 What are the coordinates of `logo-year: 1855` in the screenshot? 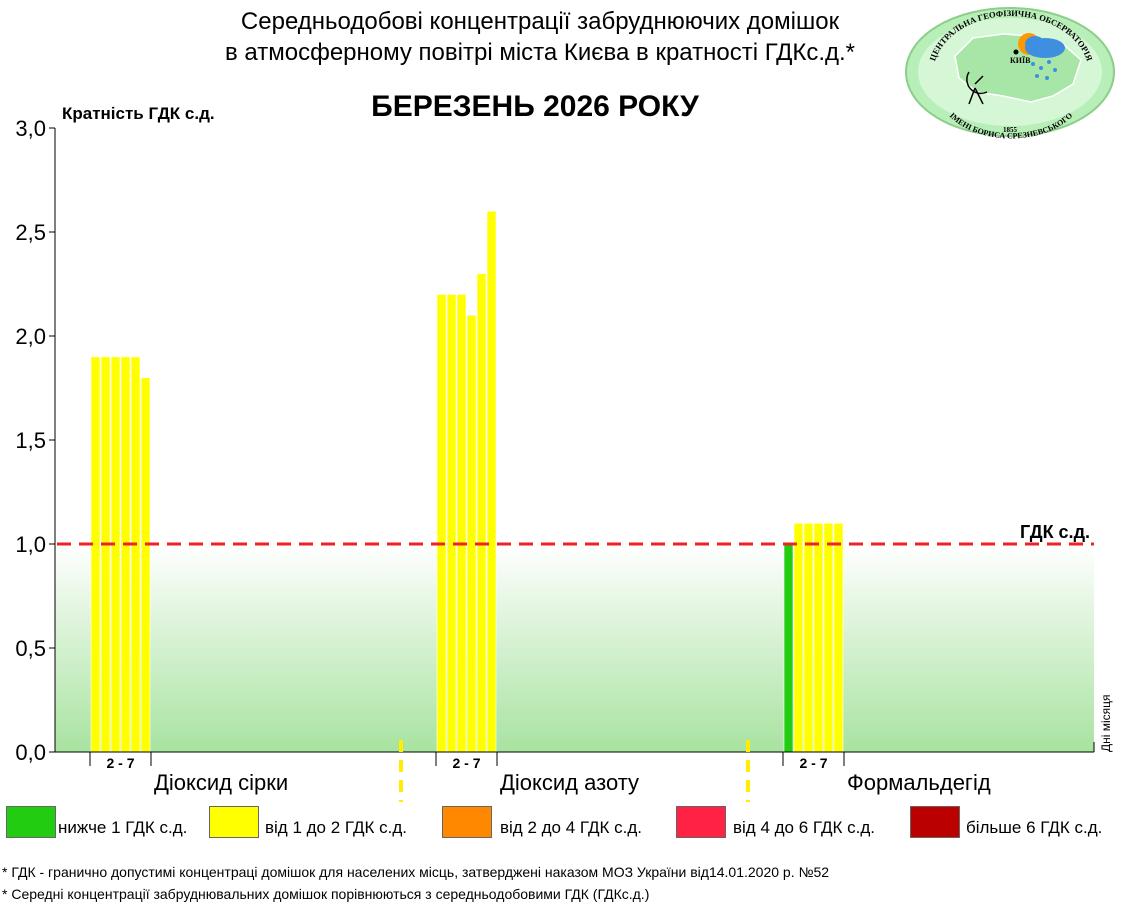 It's located at (1010, 130).